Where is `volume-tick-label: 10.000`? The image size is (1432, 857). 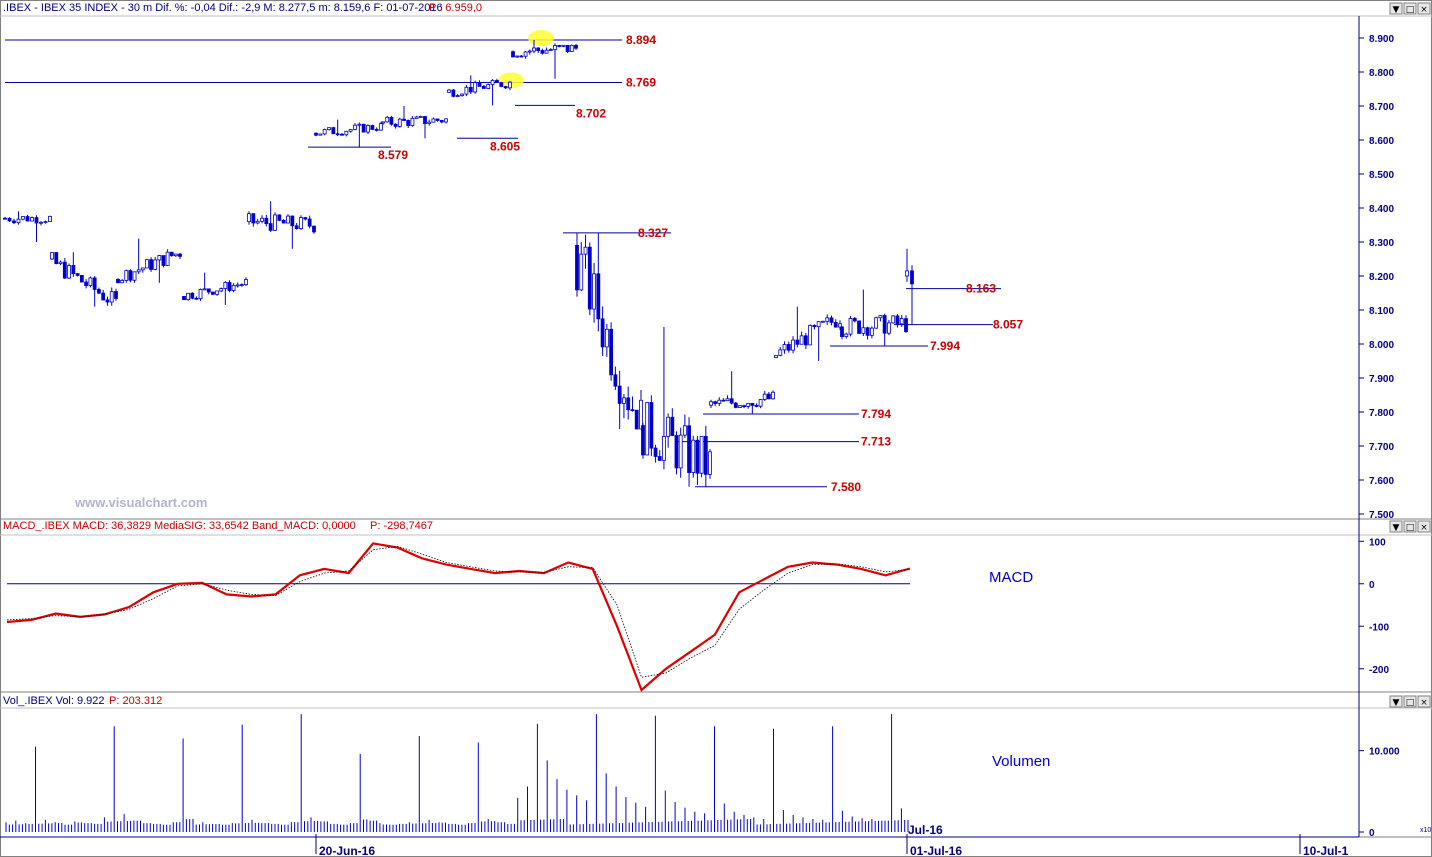 volume-tick-label: 10.000 is located at coordinates (1384, 752).